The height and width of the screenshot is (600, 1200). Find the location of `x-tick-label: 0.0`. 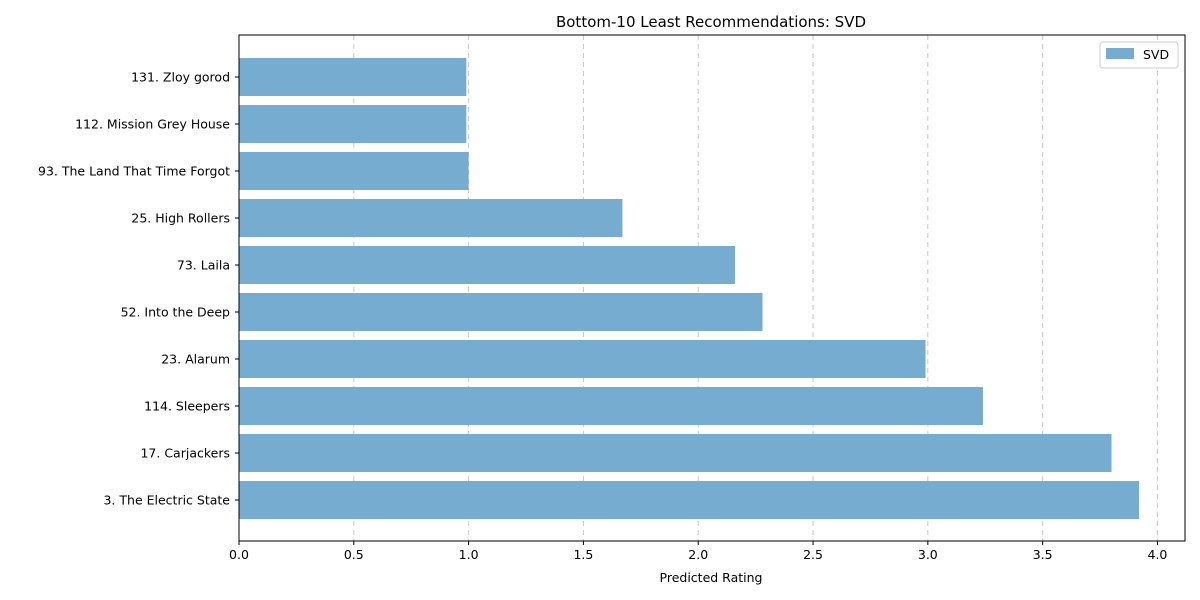

x-tick-label: 0.0 is located at coordinates (239, 554).